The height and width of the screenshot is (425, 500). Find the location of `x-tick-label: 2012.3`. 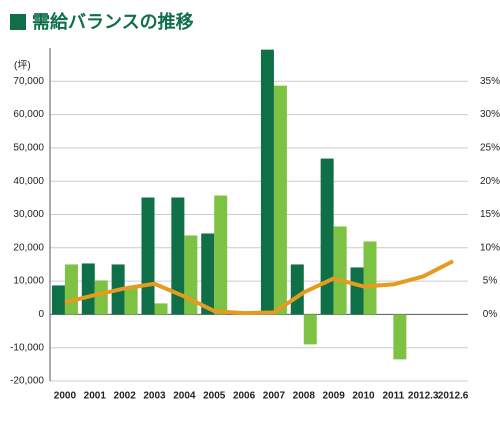

x-tick-label: 2012.3 is located at coordinates (423, 396).